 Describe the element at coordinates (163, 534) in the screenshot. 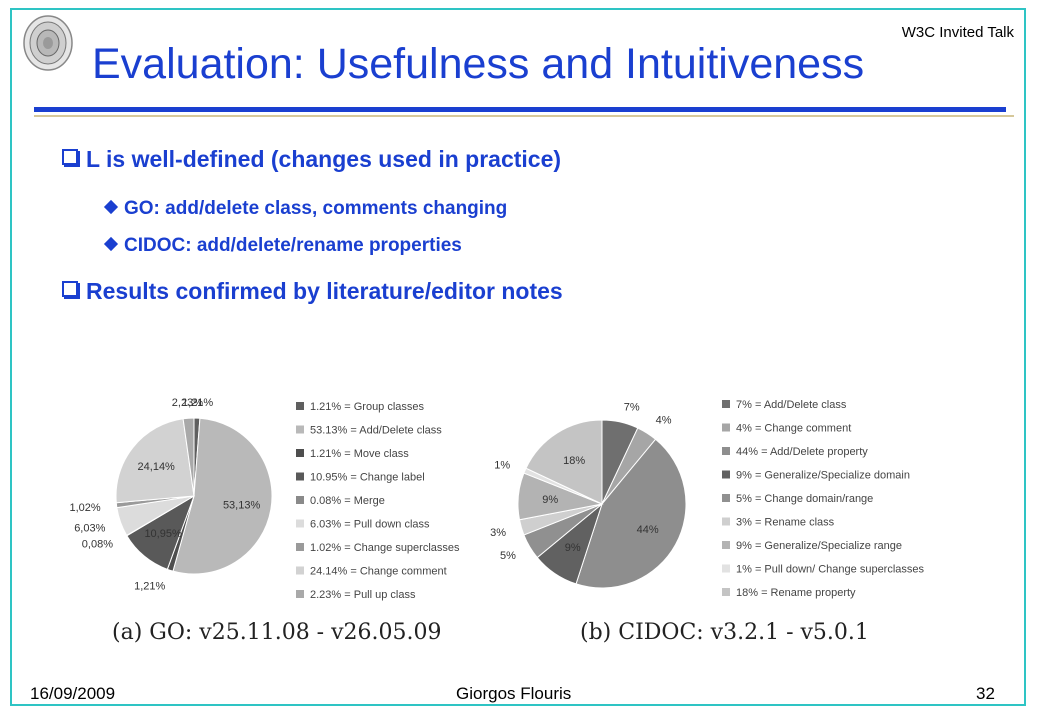

I see `slice-label: 10,95%` at that location.